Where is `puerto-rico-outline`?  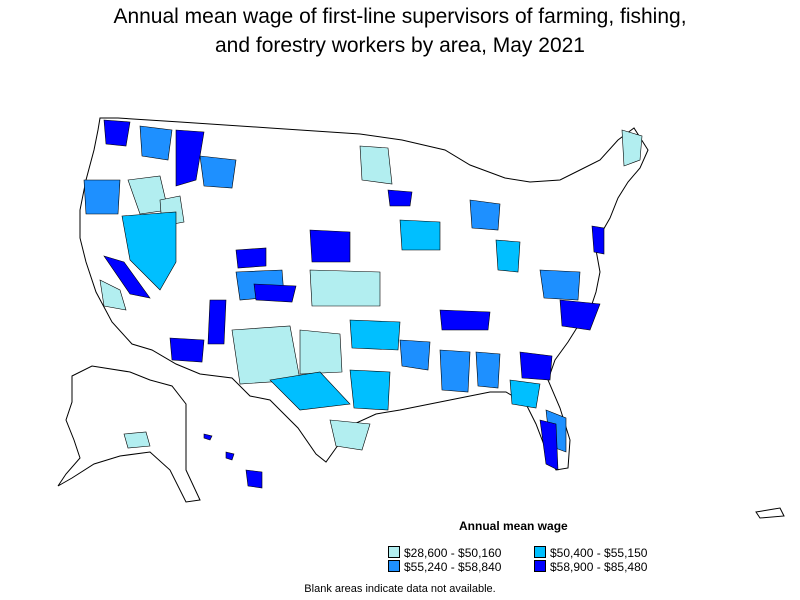
puerto-rico-outline is located at coordinates (770, 513).